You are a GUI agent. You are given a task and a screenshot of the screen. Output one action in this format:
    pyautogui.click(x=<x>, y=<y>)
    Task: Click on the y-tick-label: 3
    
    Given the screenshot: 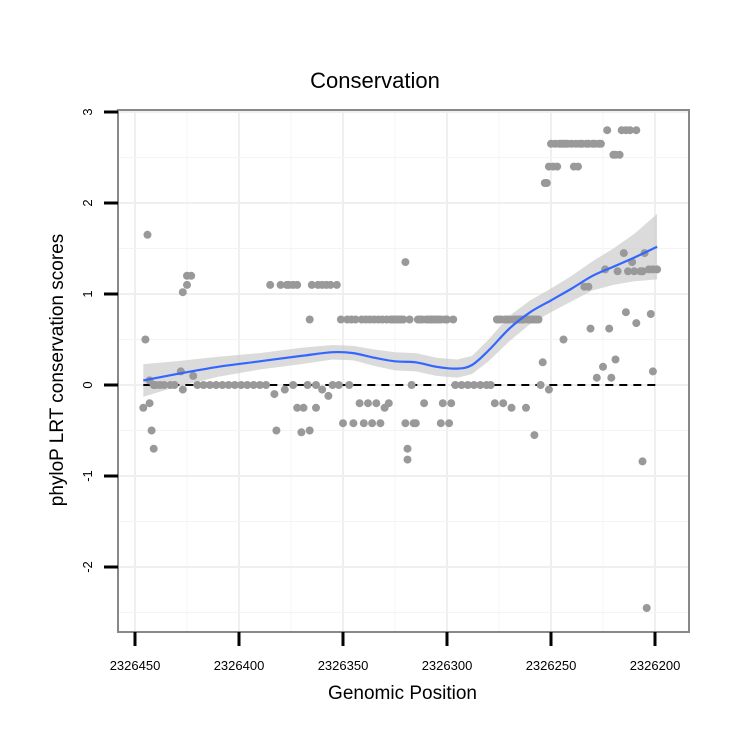 What is the action you would take?
    pyautogui.click(x=87, y=111)
    